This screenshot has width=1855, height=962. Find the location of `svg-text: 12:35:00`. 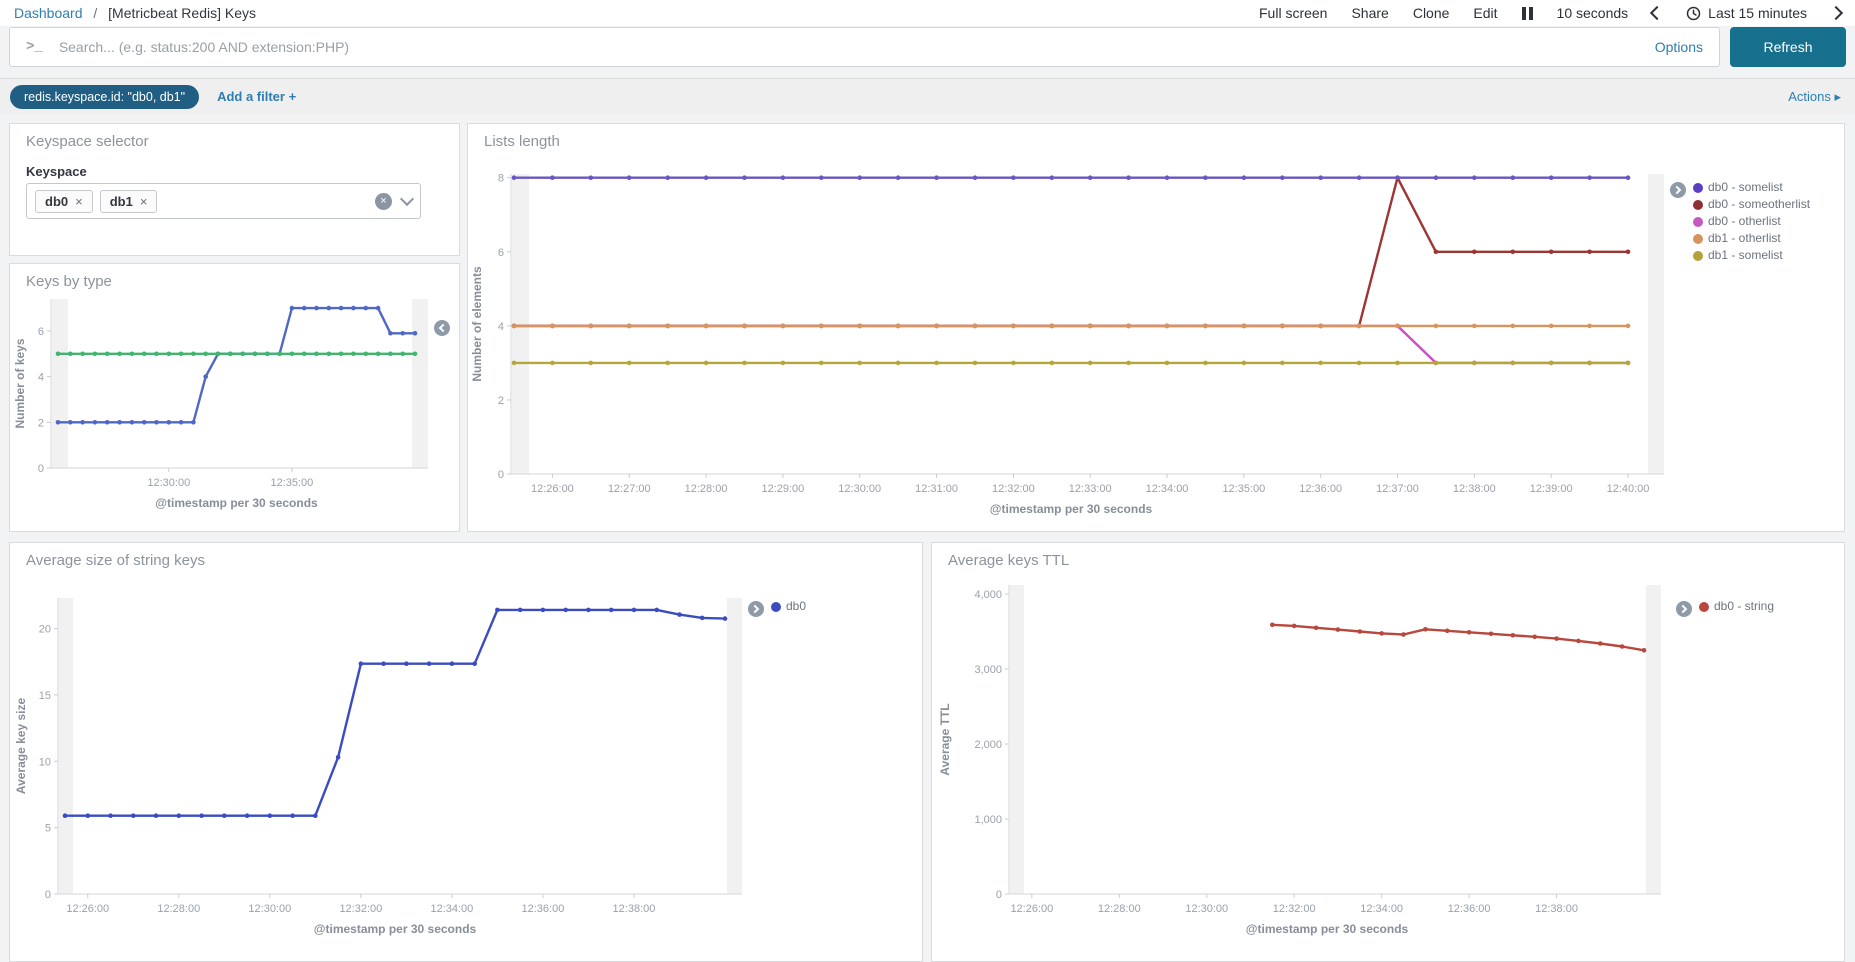

svg-text: 12:35:00 is located at coordinates (291, 483).